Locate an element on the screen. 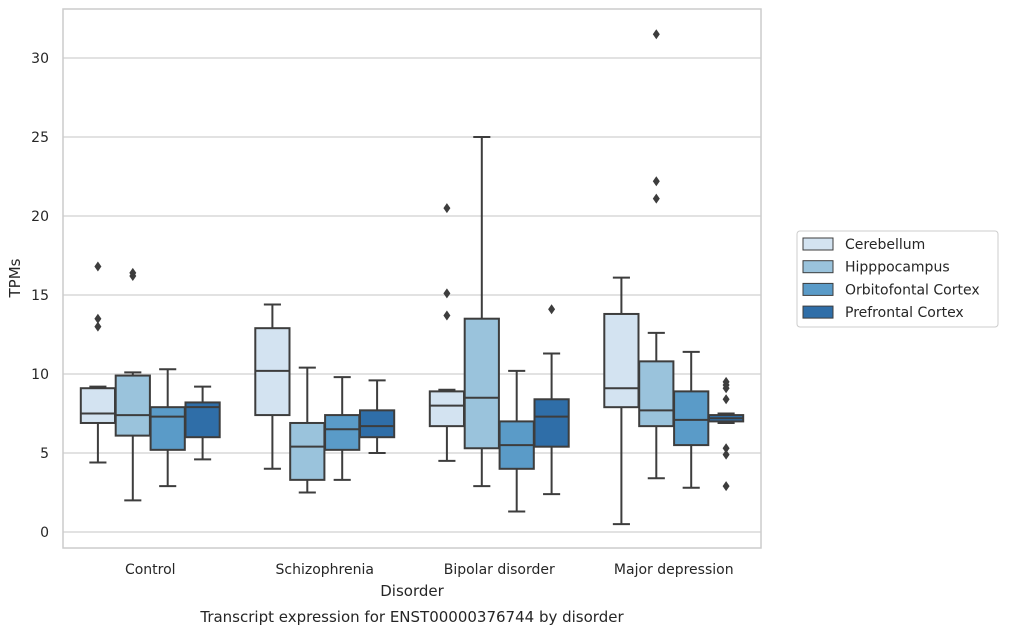 The height and width of the screenshot is (634, 1009). y-tick-label: 30 is located at coordinates (40, 59).